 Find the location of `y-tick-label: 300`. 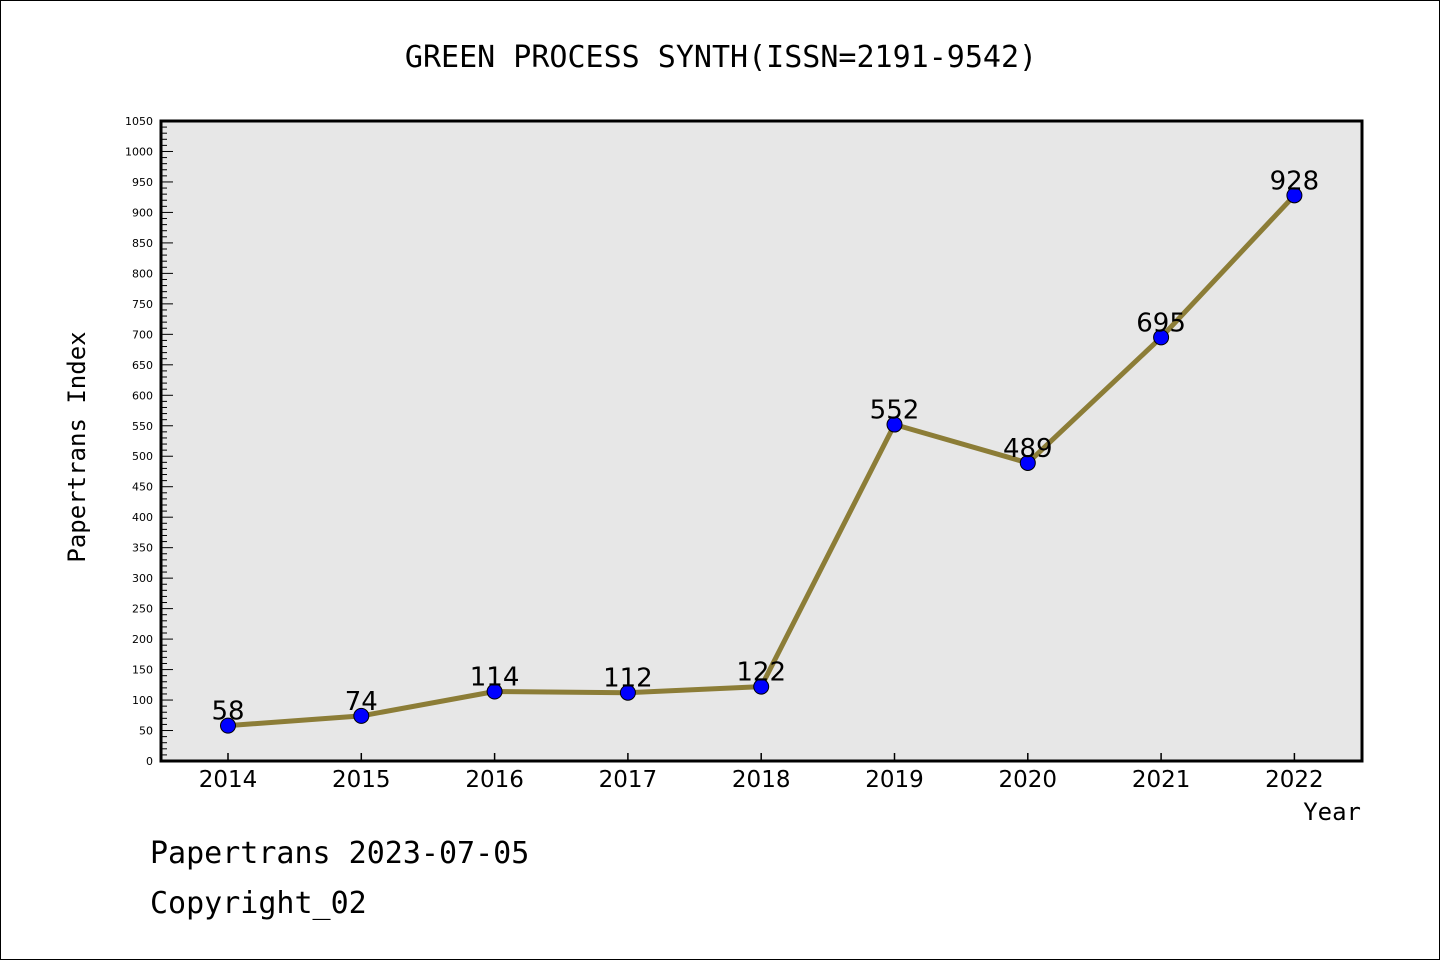

y-tick-label: 300 is located at coordinates (142, 578).